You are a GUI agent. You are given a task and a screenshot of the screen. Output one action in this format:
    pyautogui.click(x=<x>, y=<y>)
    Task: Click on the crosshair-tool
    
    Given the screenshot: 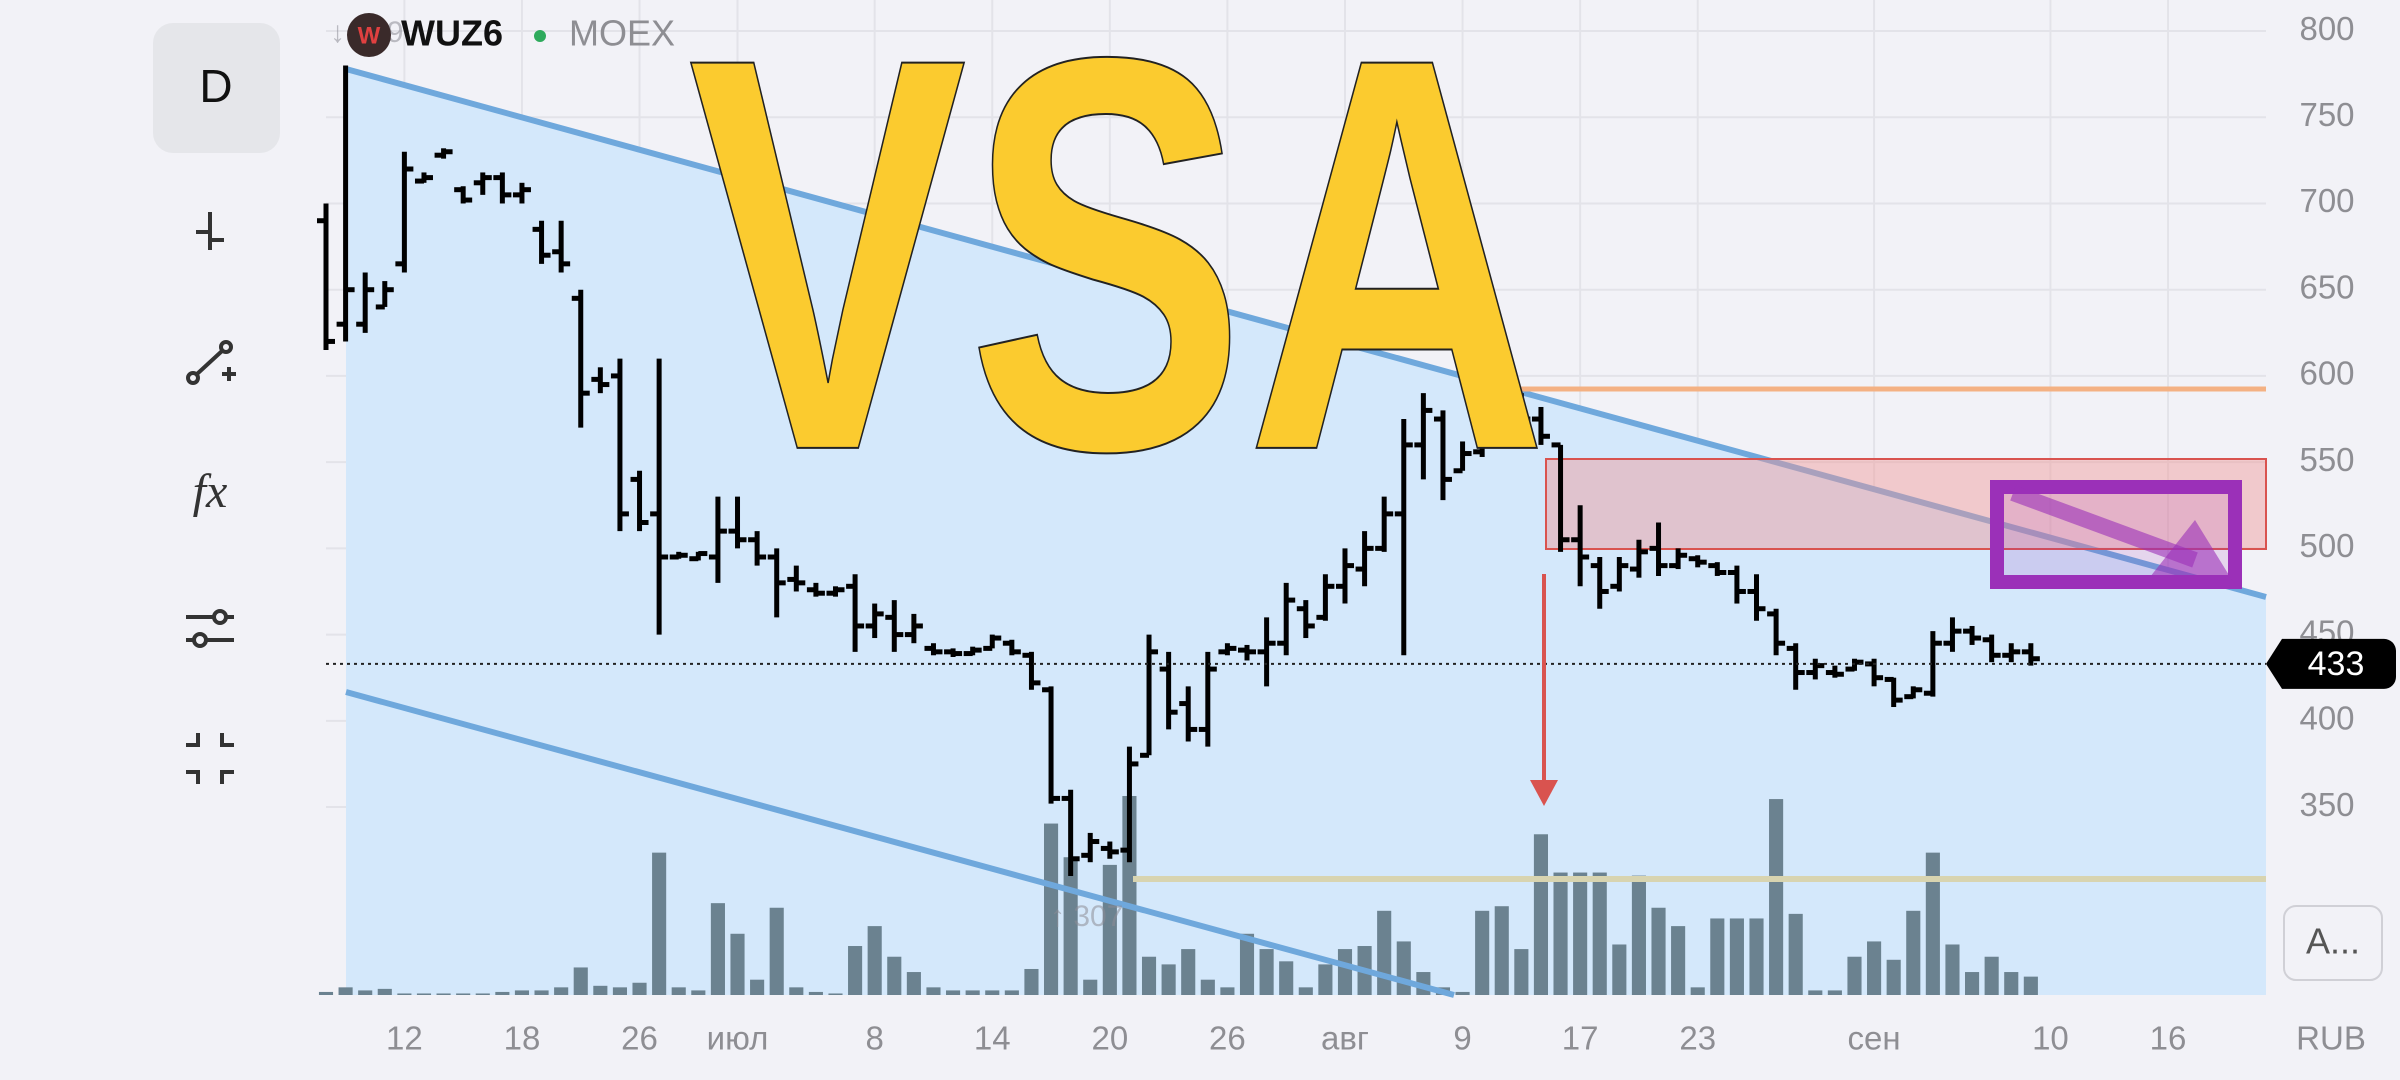 What is the action you would take?
    pyautogui.click(x=210, y=231)
    